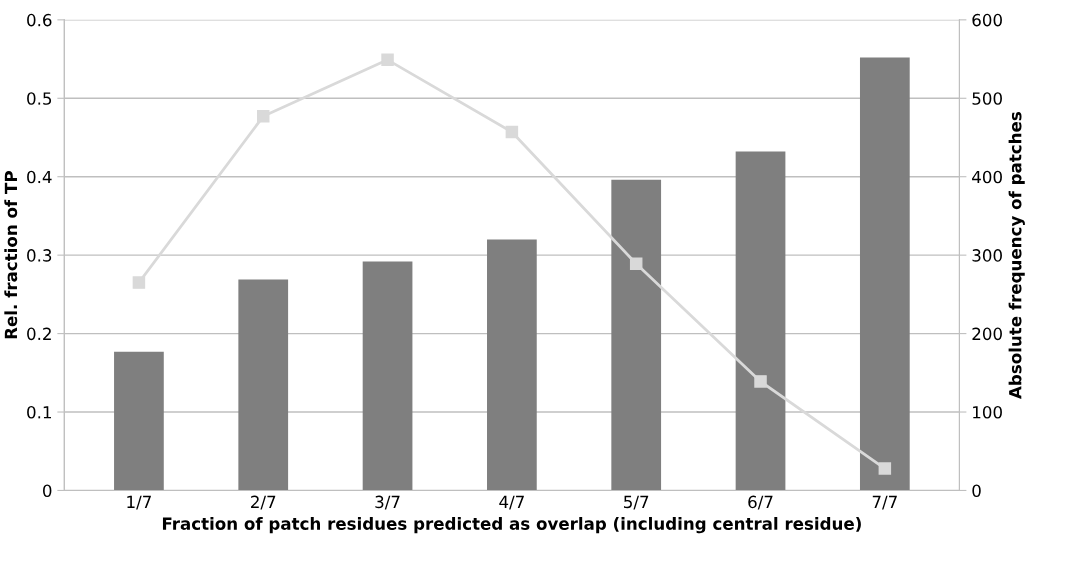 This screenshot has height=567, width=1072. Describe the element at coordinates (39, 334) in the screenshot. I see `y-tick-label: 0.2` at that location.